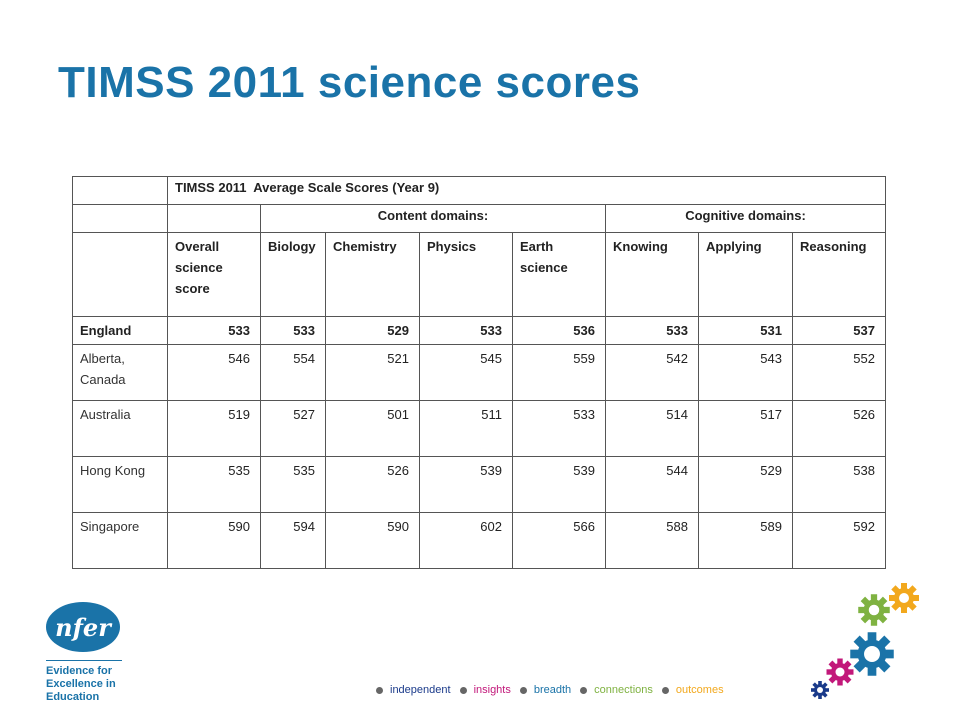 This screenshot has height=720, width=960. I want to click on column-header: Chemistry, so click(372, 274).